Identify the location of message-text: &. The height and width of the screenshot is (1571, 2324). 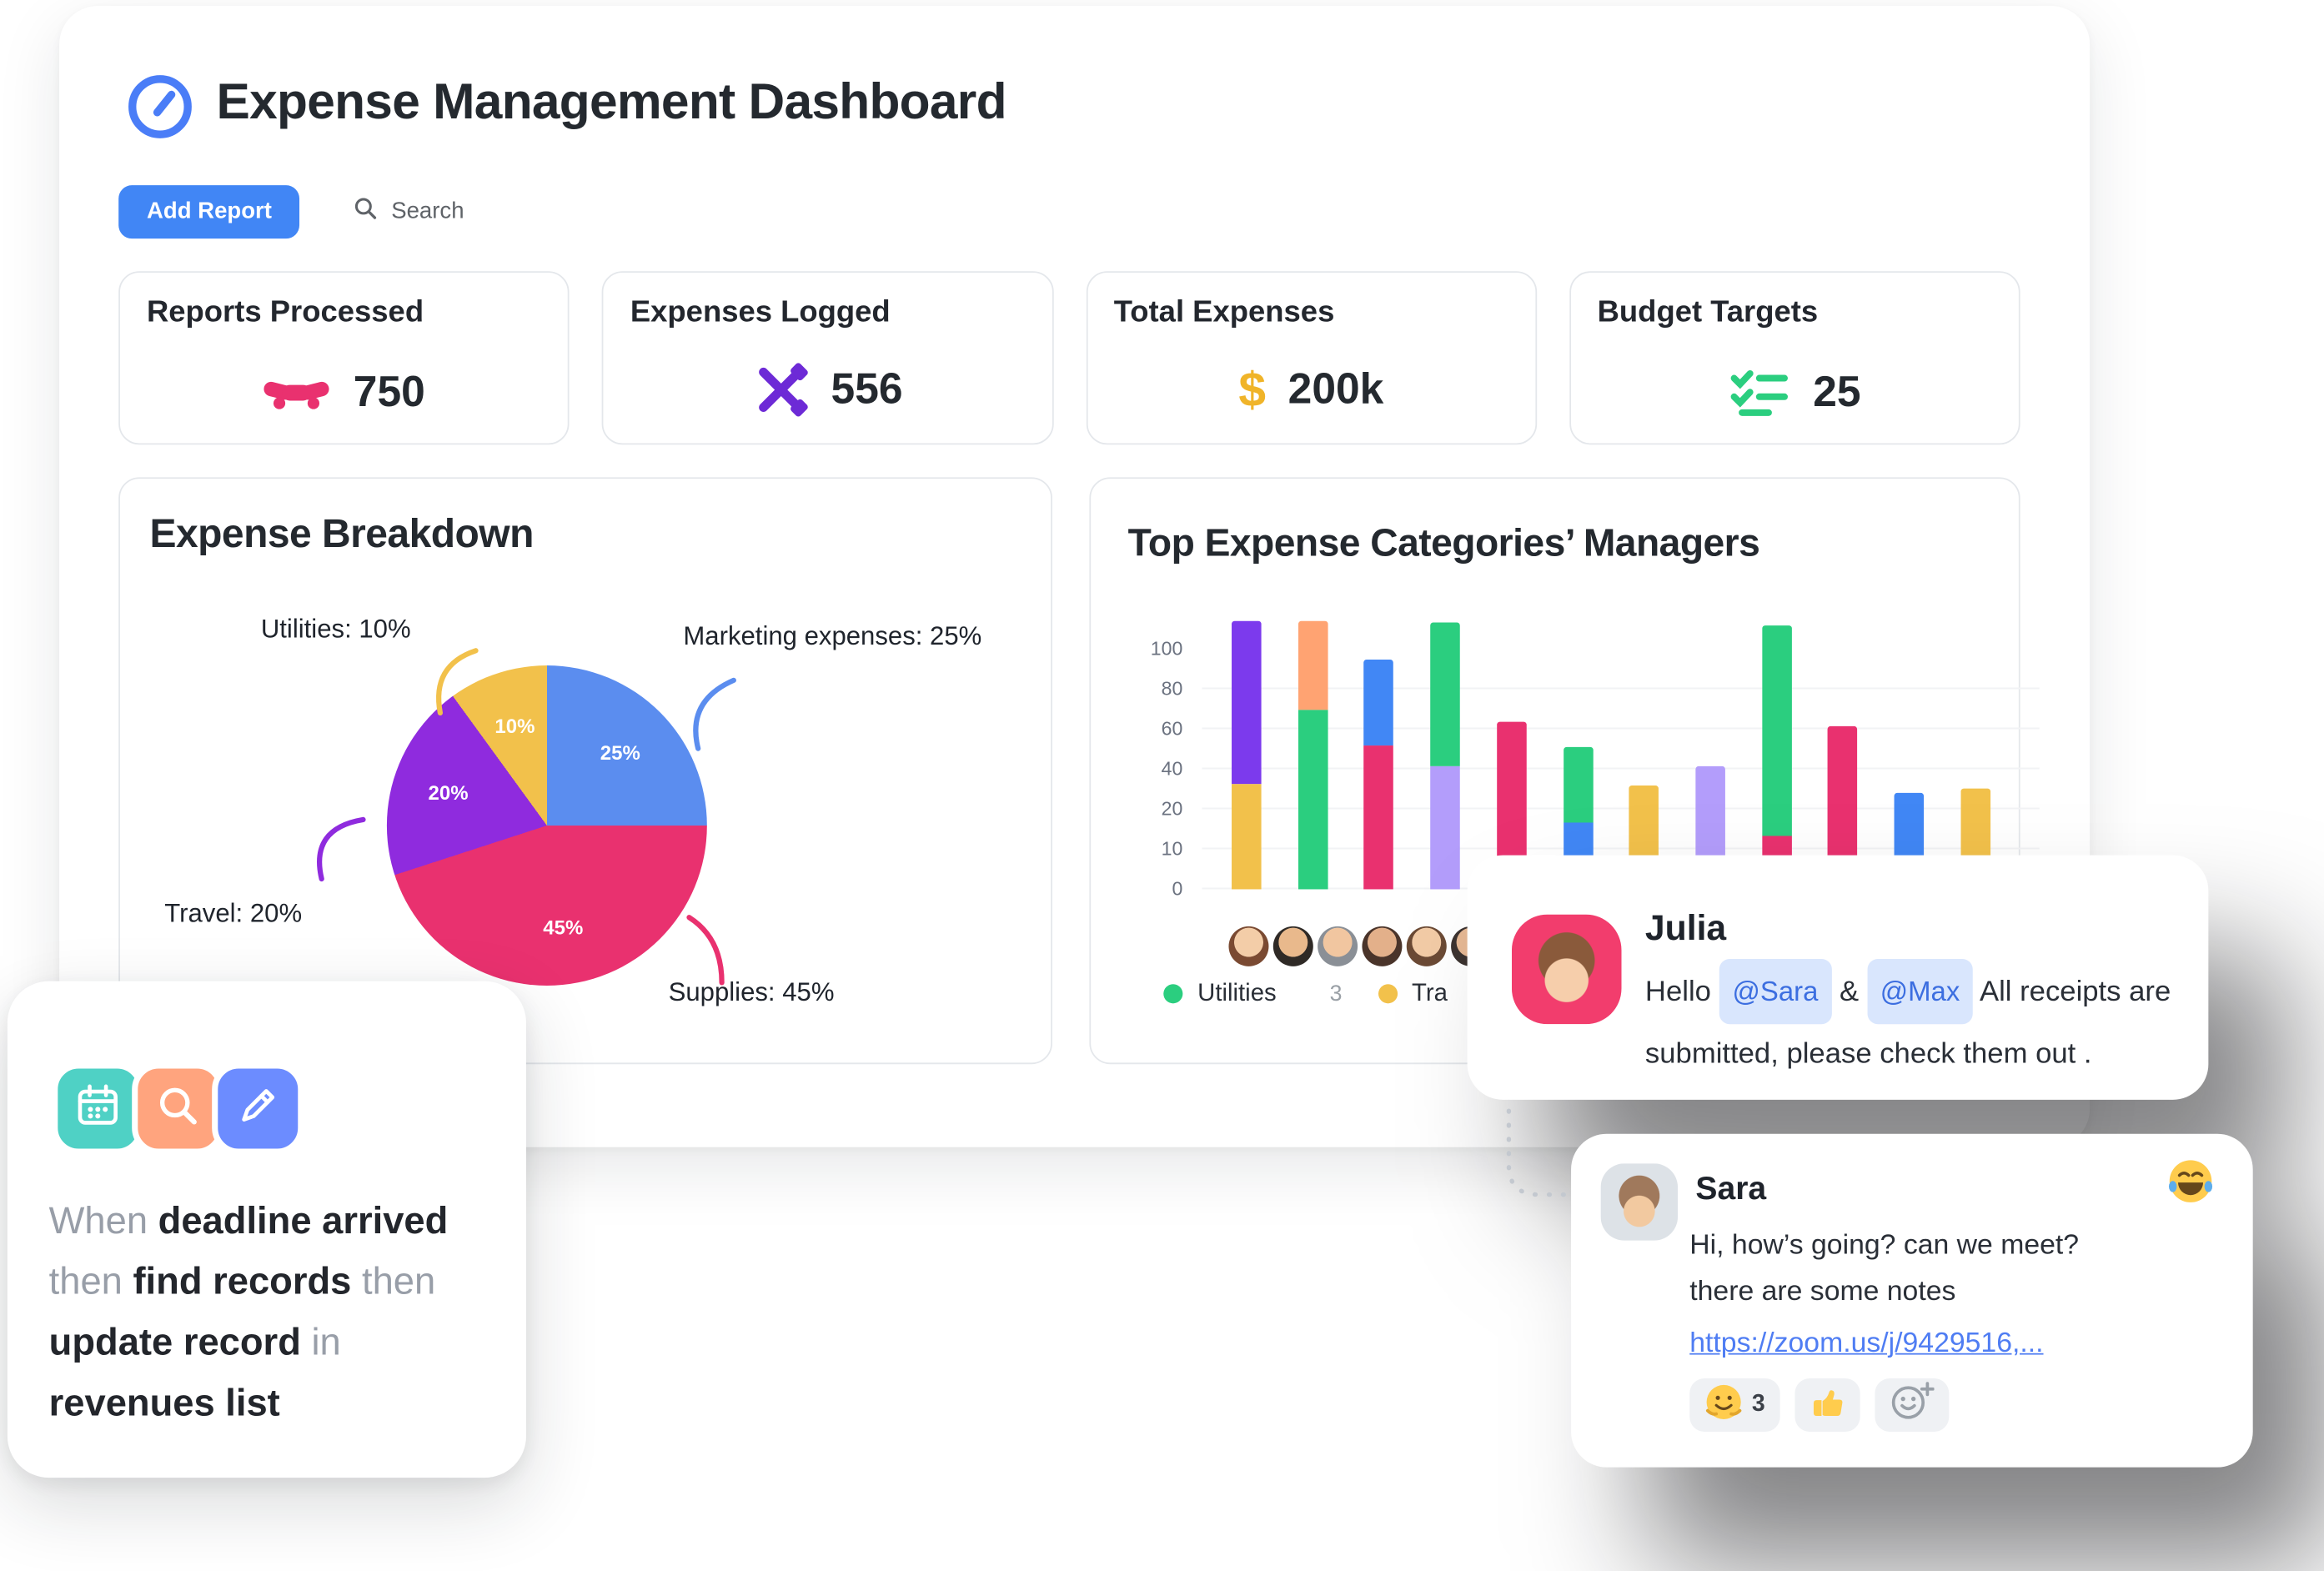
(1849, 991).